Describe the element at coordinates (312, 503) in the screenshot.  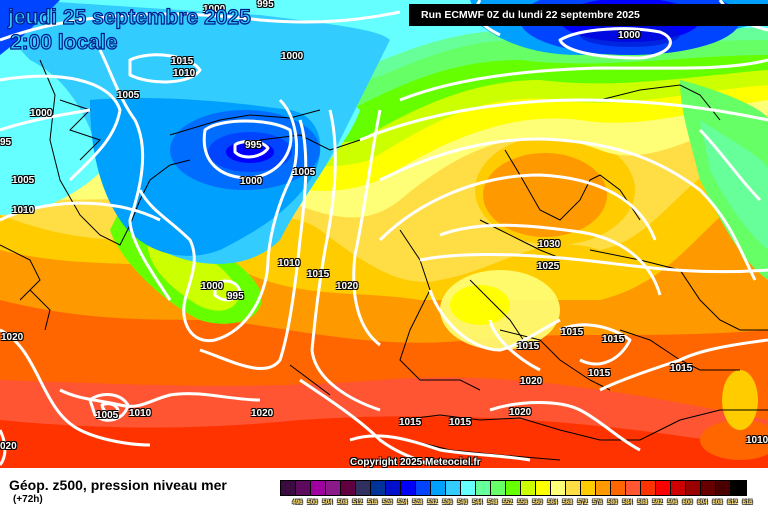
I see `legend-label: 500` at that location.